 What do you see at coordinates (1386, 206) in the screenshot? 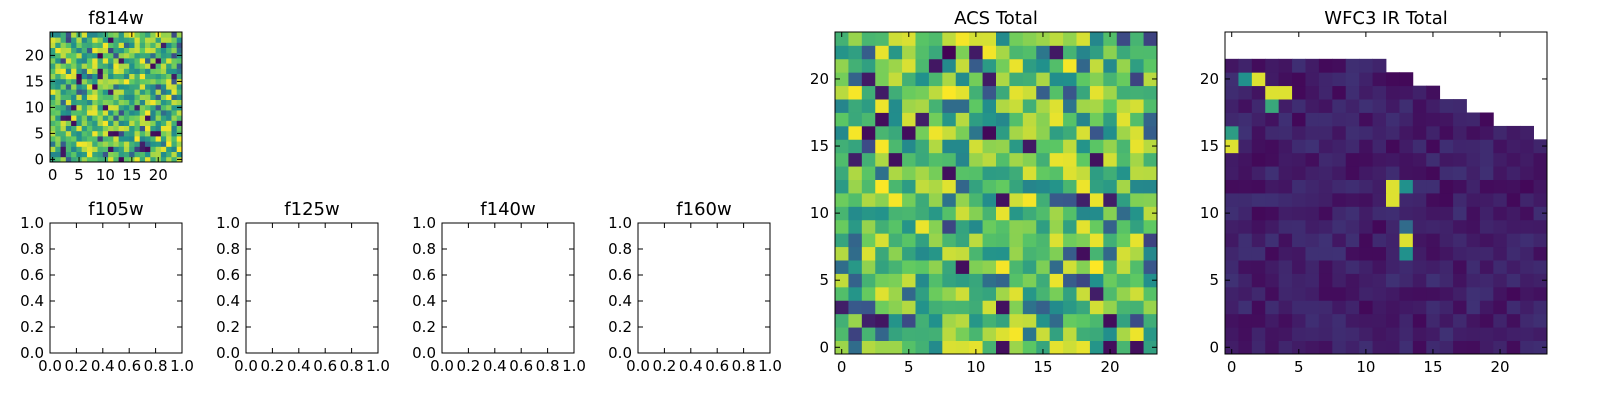
I see `heatmap-cells-wfc3_ir_total` at bounding box center [1386, 206].